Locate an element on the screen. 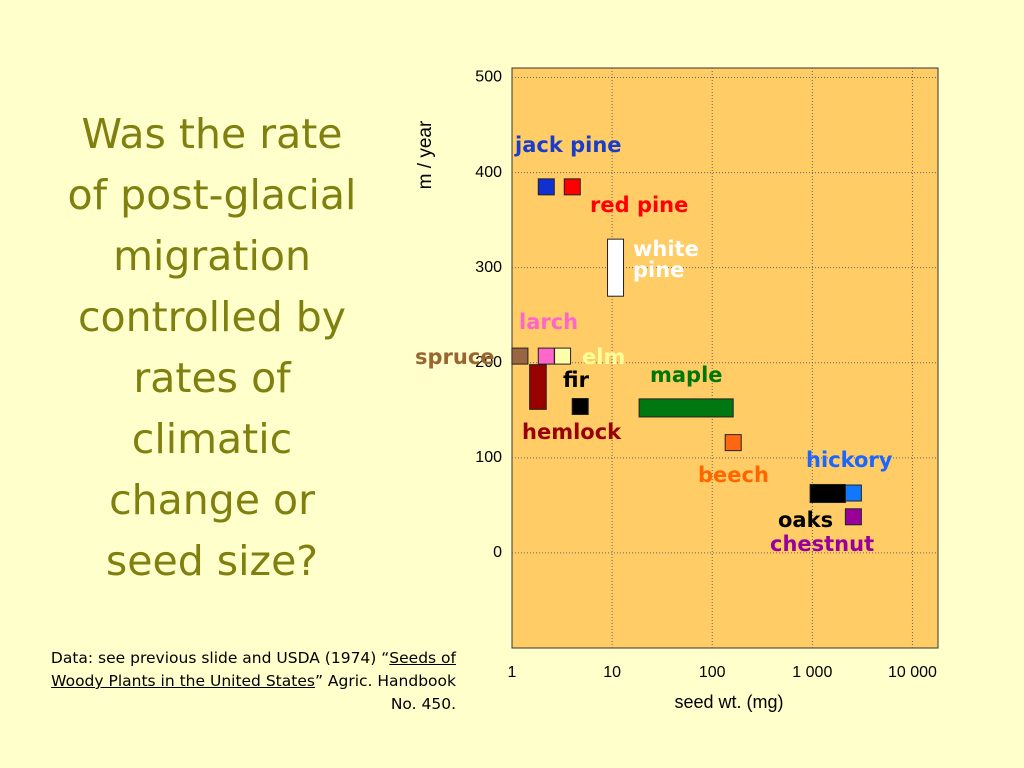 The width and height of the screenshot is (1024, 768). title-line: change or is located at coordinates (212, 500).